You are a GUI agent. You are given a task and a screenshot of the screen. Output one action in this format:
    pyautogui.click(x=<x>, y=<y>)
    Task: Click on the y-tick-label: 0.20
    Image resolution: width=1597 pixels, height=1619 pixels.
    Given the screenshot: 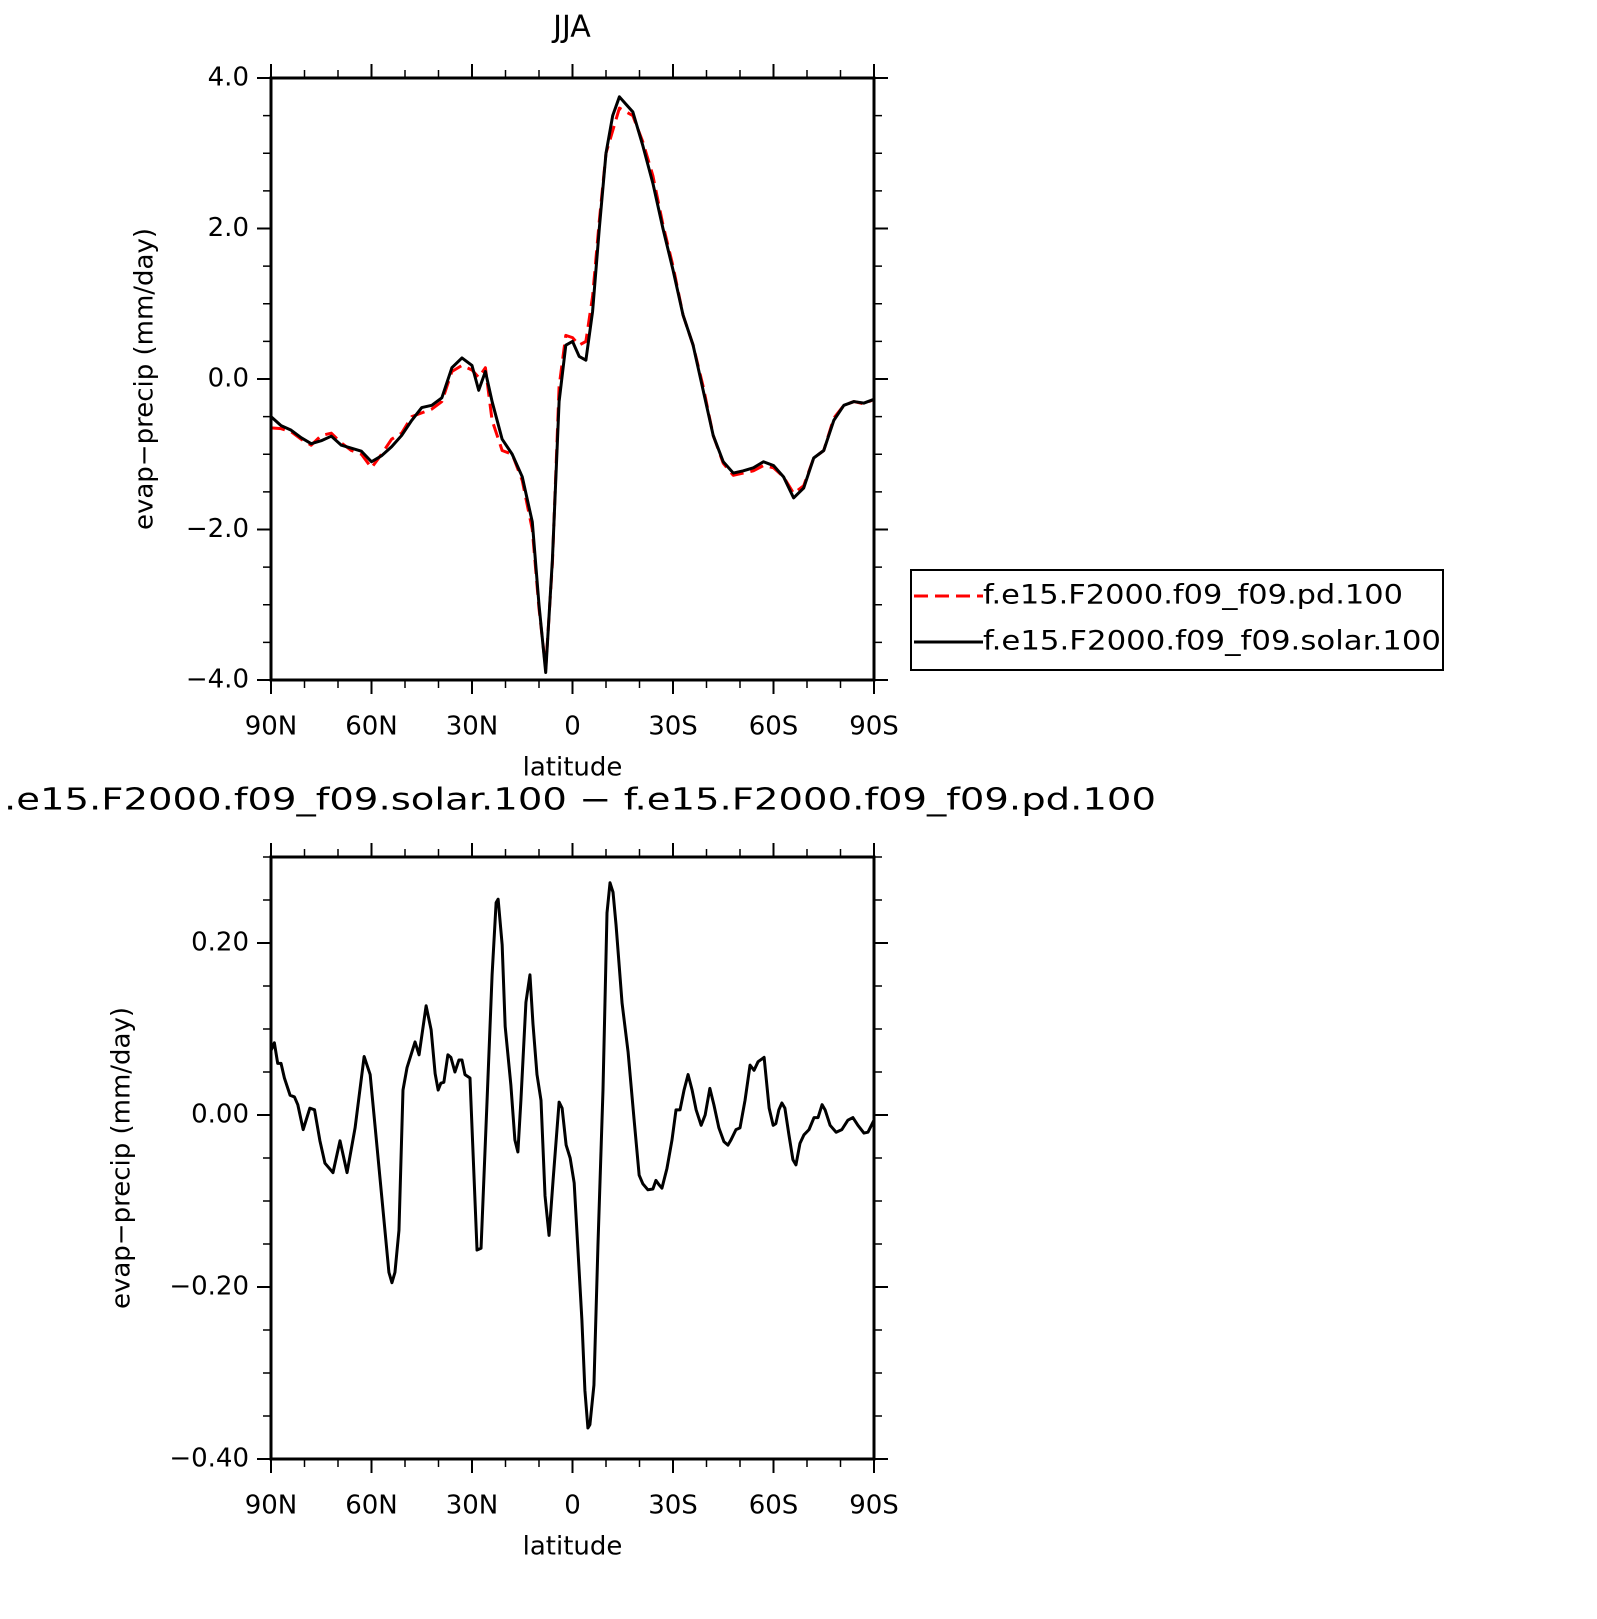 What is the action you would take?
    pyautogui.click(x=220, y=943)
    